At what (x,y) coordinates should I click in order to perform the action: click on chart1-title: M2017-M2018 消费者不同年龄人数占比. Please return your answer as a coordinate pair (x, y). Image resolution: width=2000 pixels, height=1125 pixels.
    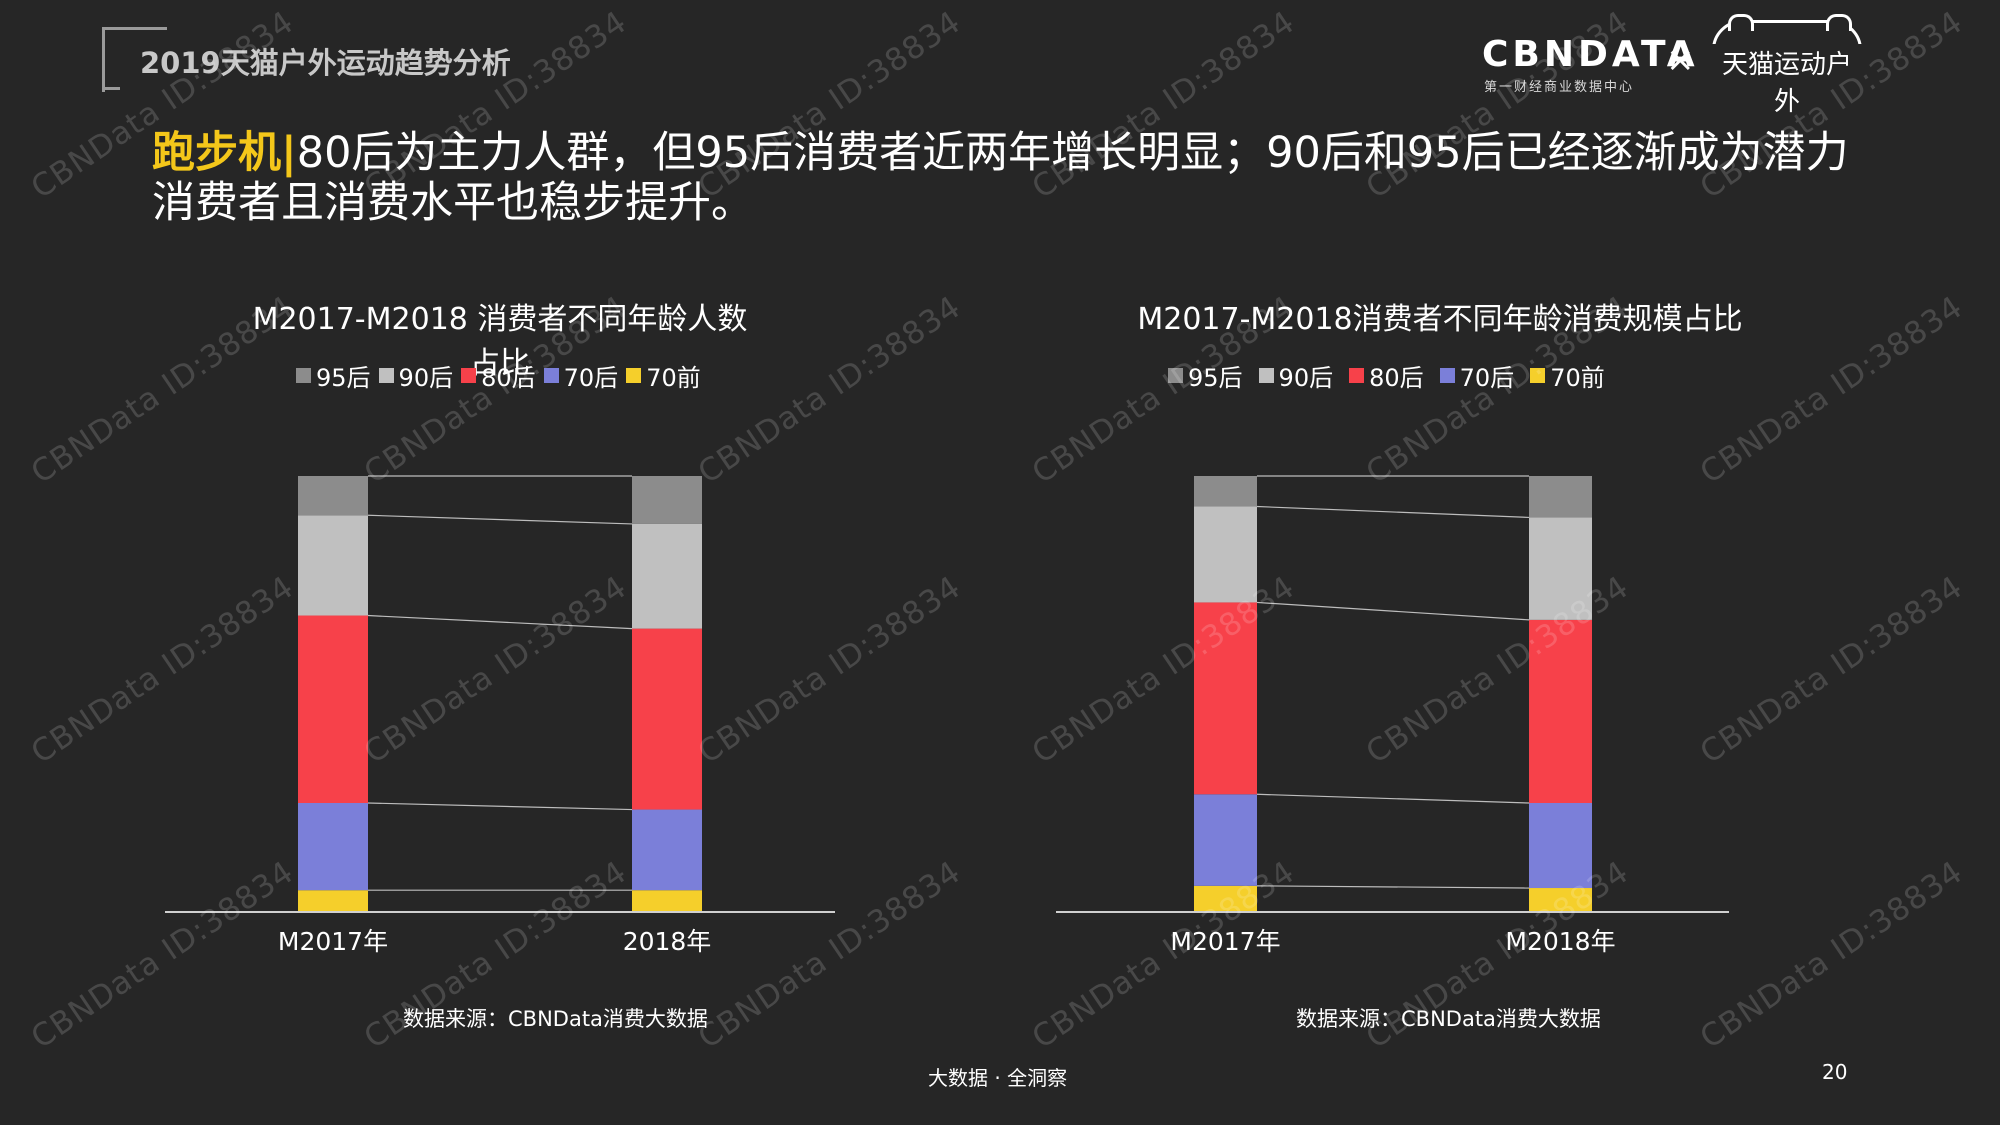
    Looking at the image, I should click on (500, 341).